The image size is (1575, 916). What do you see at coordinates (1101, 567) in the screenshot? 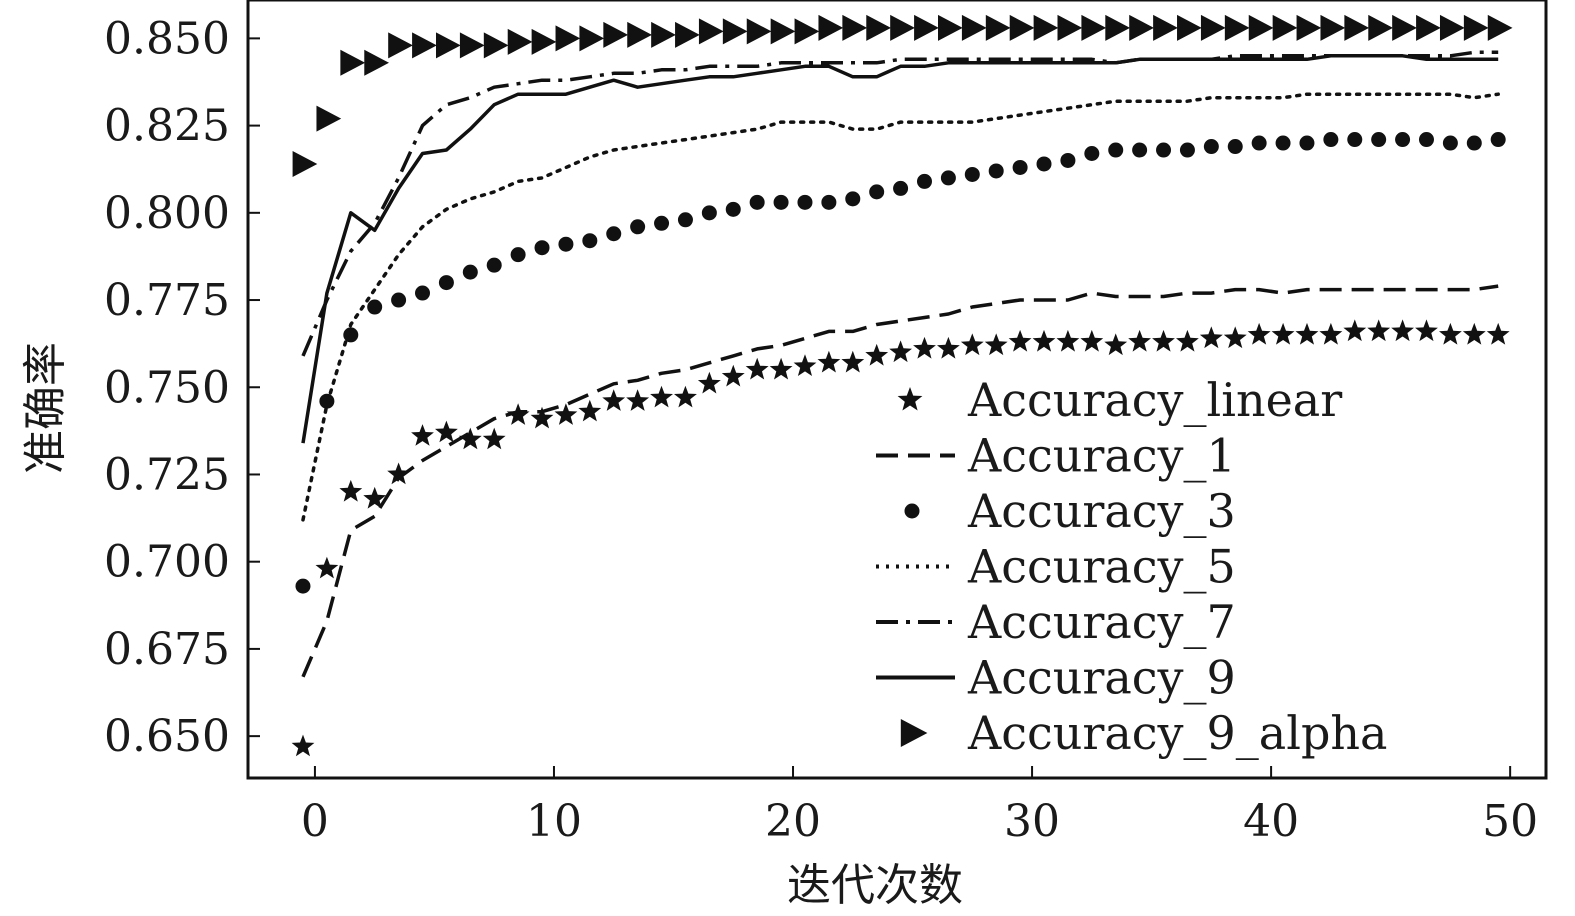
I see `legend-label: Accuracy_5` at bounding box center [1101, 567].